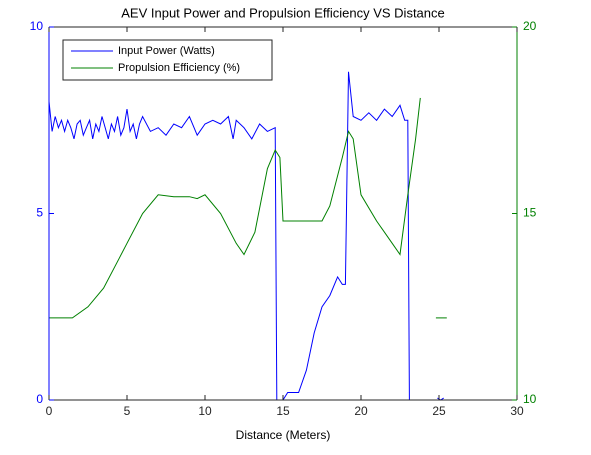  I want to click on y-tick-label: 0, so click(39, 399).